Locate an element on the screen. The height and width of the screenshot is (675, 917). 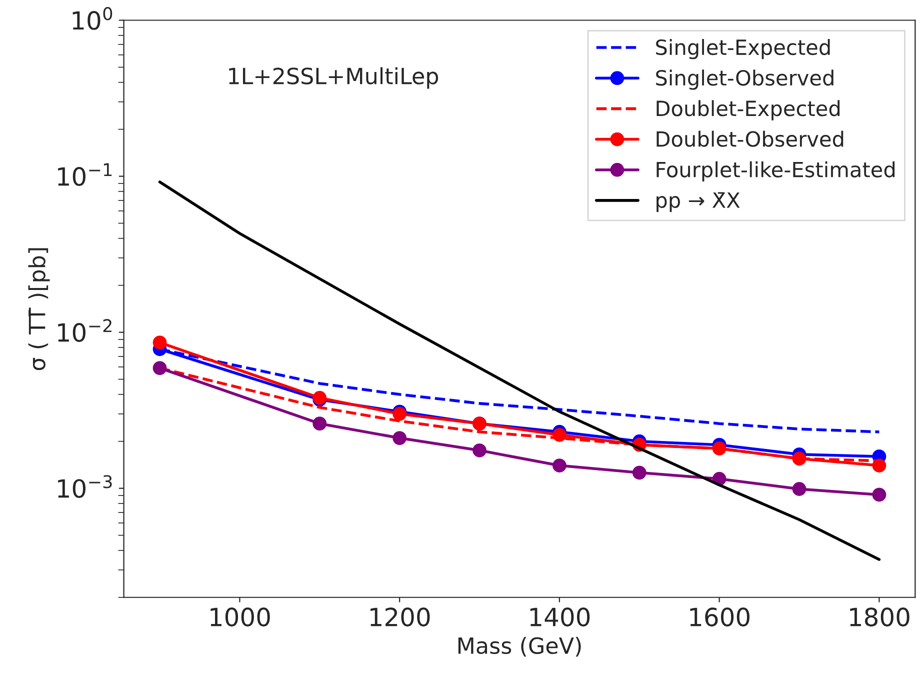
x-tick-label: 1800 is located at coordinates (880, 617).